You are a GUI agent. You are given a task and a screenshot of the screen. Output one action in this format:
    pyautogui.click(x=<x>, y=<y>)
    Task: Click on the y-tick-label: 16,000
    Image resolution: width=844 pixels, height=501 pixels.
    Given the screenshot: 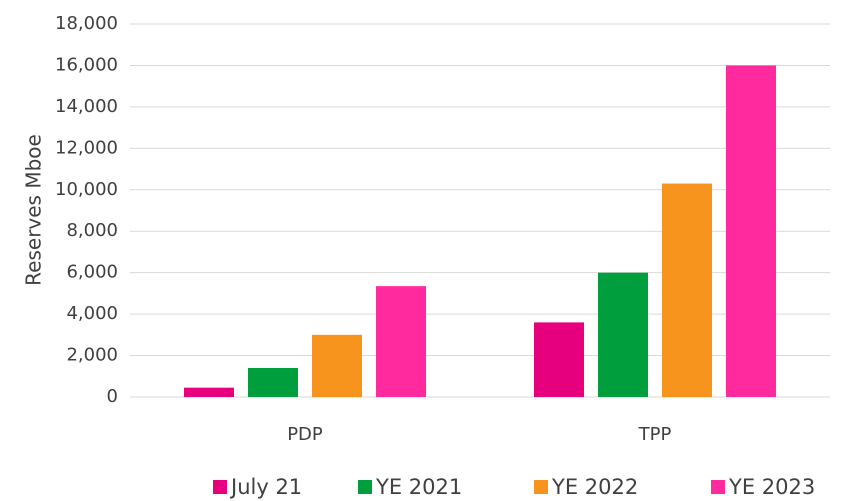 What is the action you would take?
    pyautogui.click(x=86, y=64)
    